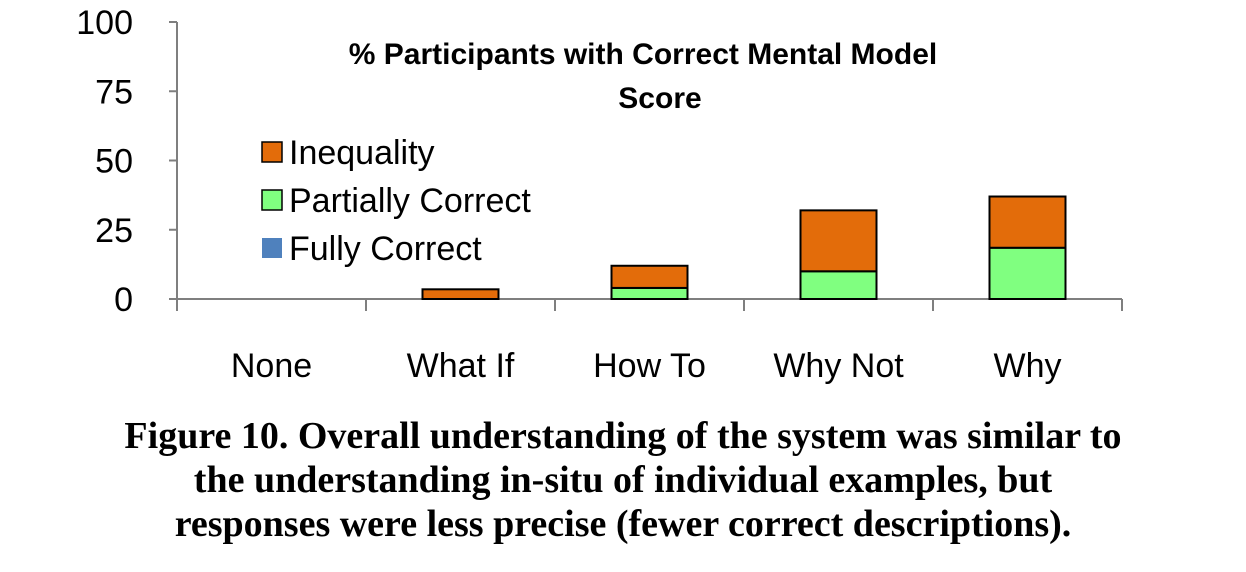  I want to click on x-tick-label: How To, so click(649, 366).